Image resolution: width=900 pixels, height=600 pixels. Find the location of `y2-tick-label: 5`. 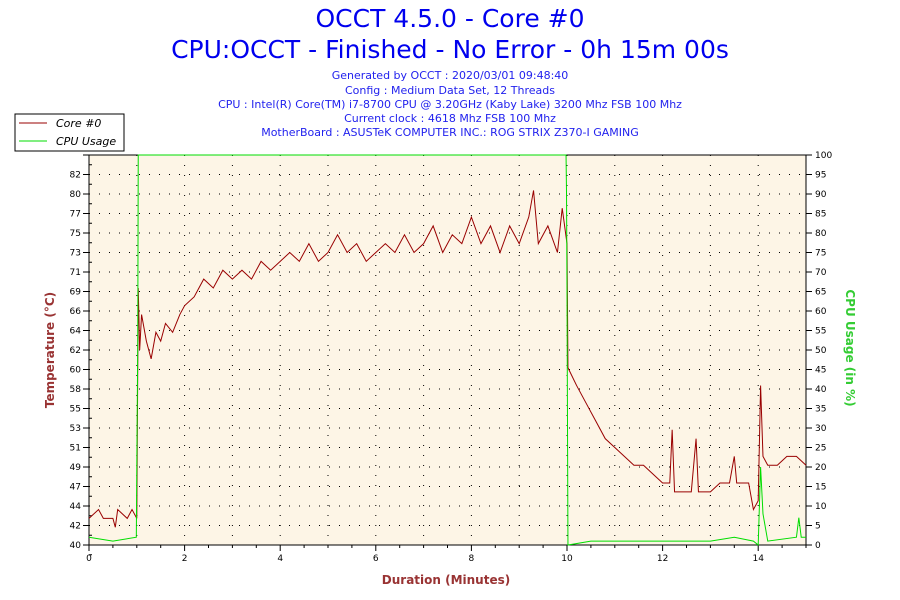

y2-tick-label: 5 is located at coordinates (818, 527).